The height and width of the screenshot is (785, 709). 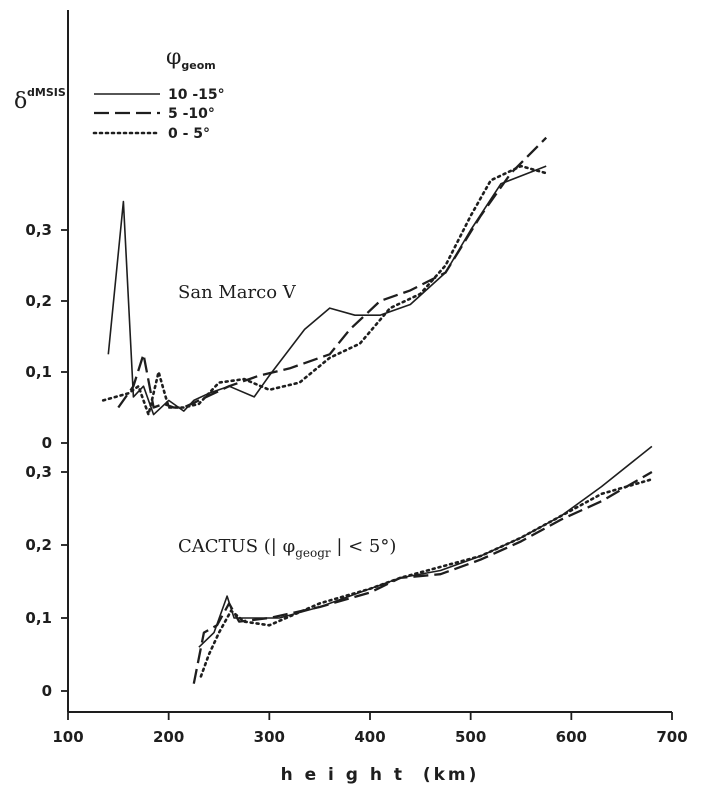 What do you see at coordinates (287, 548) in the screenshot?
I see `panel-annotation-lower: CACTUS (| φgeogr | < 5°)` at bounding box center [287, 548].